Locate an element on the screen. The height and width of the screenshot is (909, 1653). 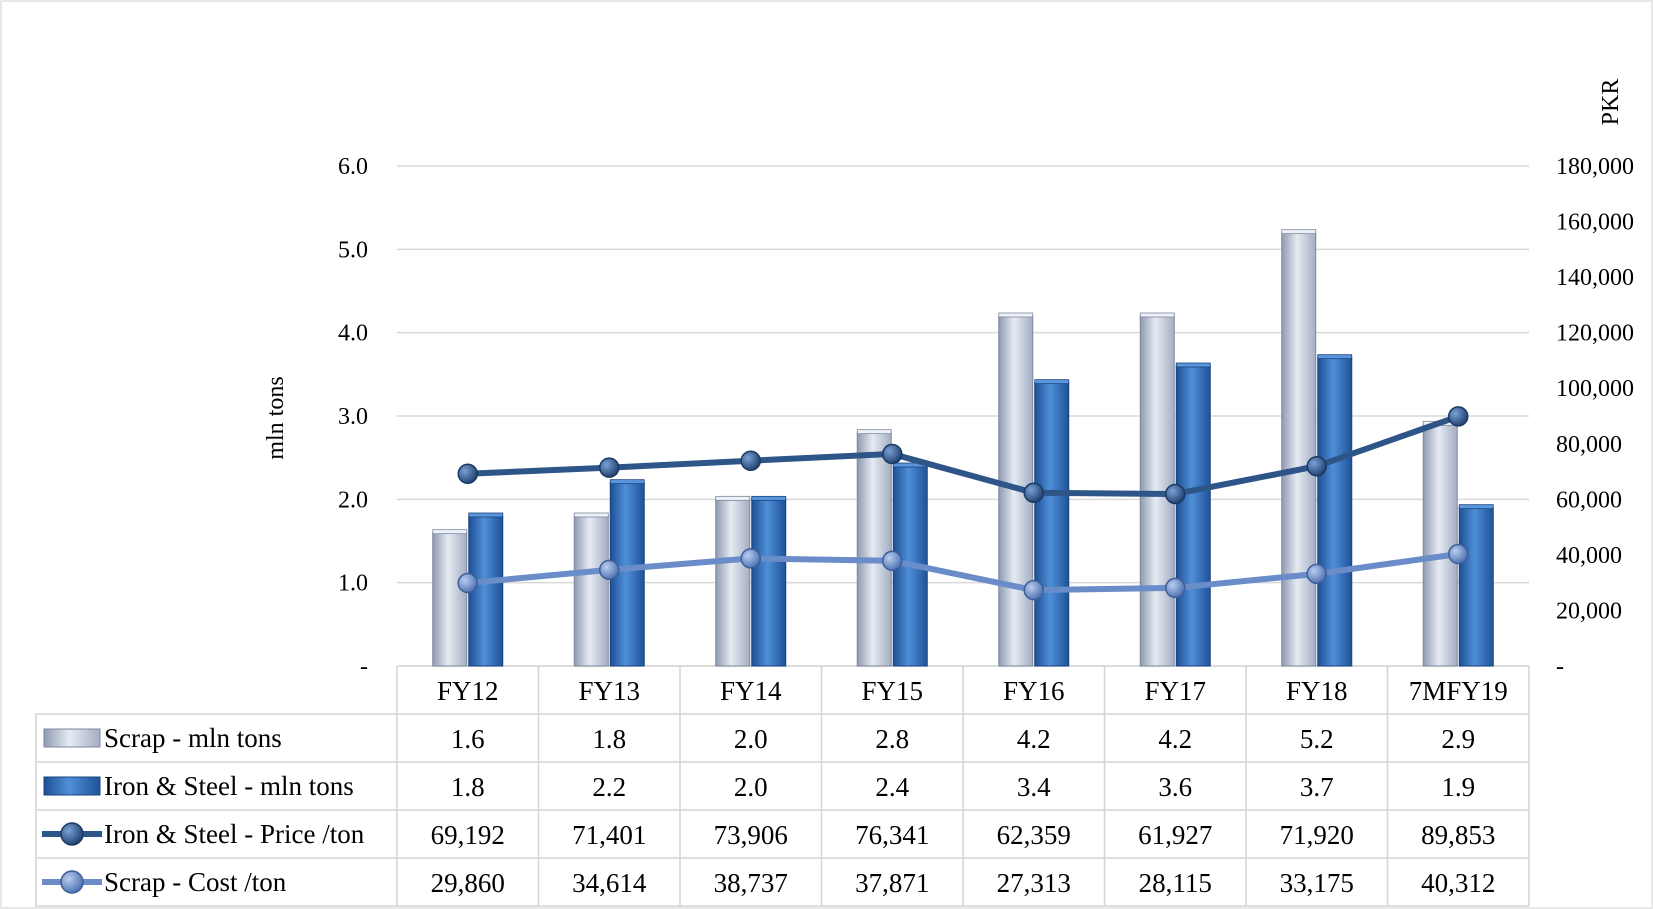
left-tick-label: 3.0 is located at coordinates (353, 417).